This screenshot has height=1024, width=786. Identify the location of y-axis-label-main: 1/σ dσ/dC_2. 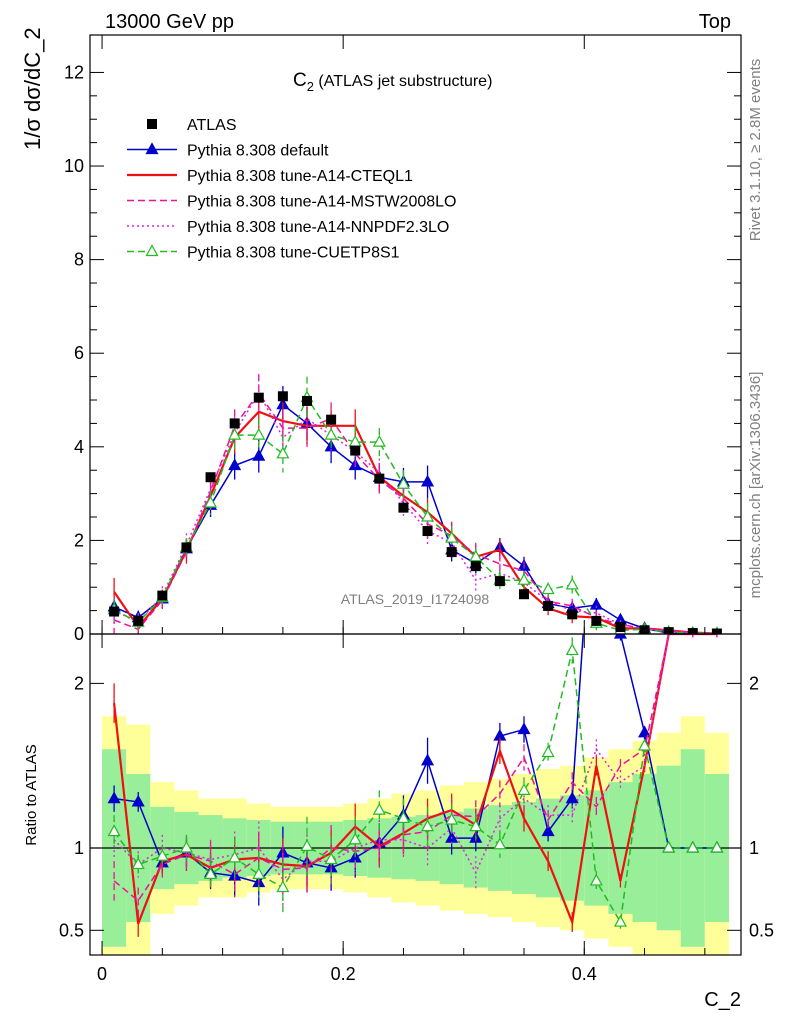
(32, 88).